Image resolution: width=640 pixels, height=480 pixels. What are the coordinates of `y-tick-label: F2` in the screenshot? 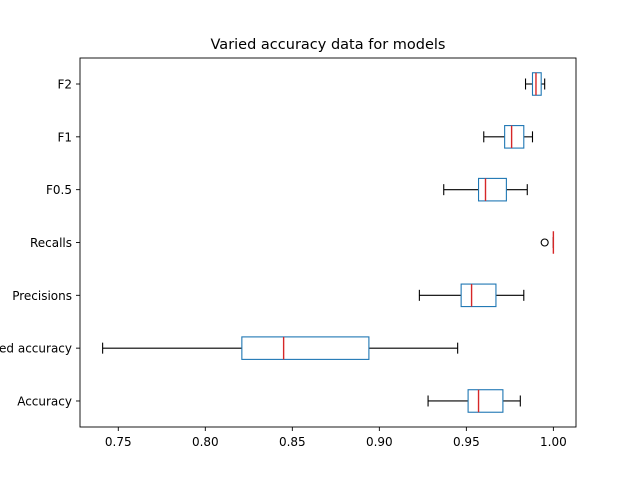 It's located at (64, 85).